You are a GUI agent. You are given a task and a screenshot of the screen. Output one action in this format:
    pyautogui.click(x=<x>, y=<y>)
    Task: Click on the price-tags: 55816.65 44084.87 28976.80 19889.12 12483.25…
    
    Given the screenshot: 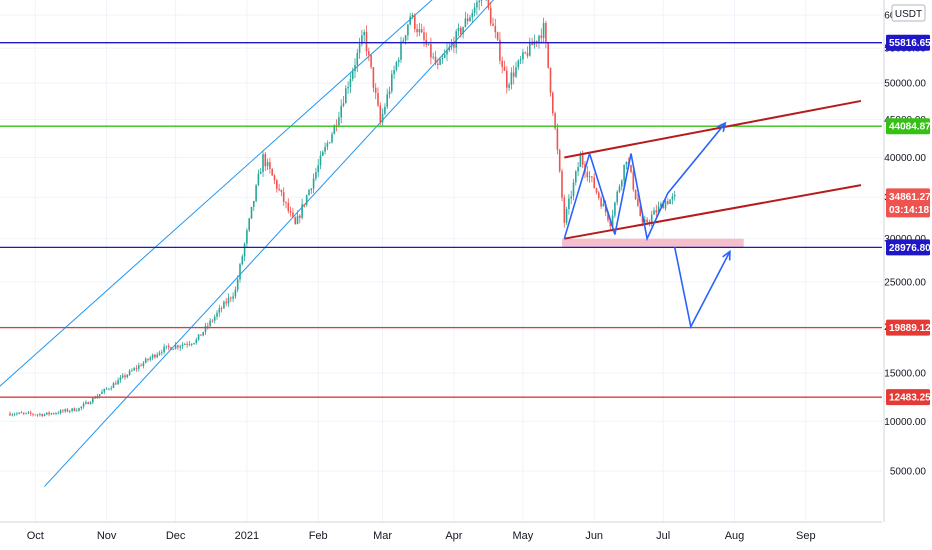 What is the action you would take?
    pyautogui.click(x=908, y=220)
    